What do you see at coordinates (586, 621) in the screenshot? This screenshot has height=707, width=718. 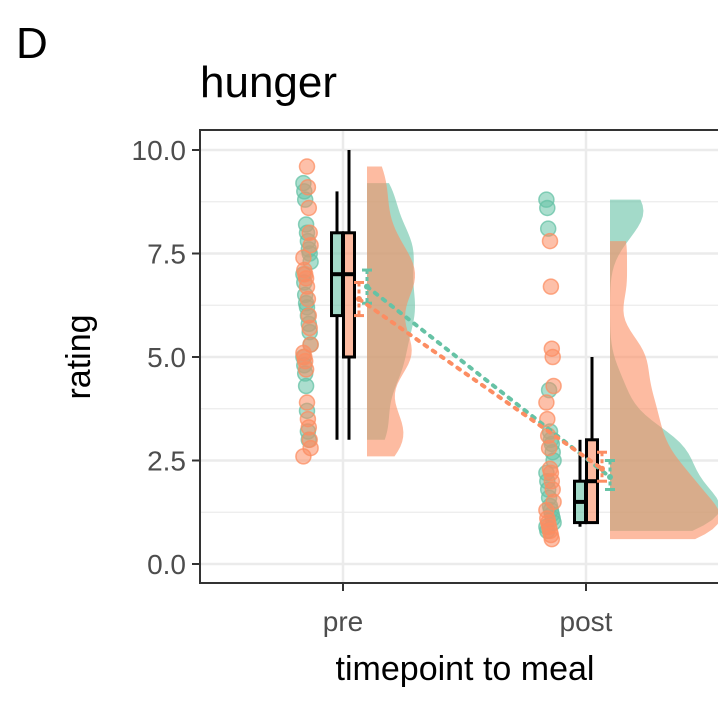 I see `x-tick-label: post` at bounding box center [586, 621].